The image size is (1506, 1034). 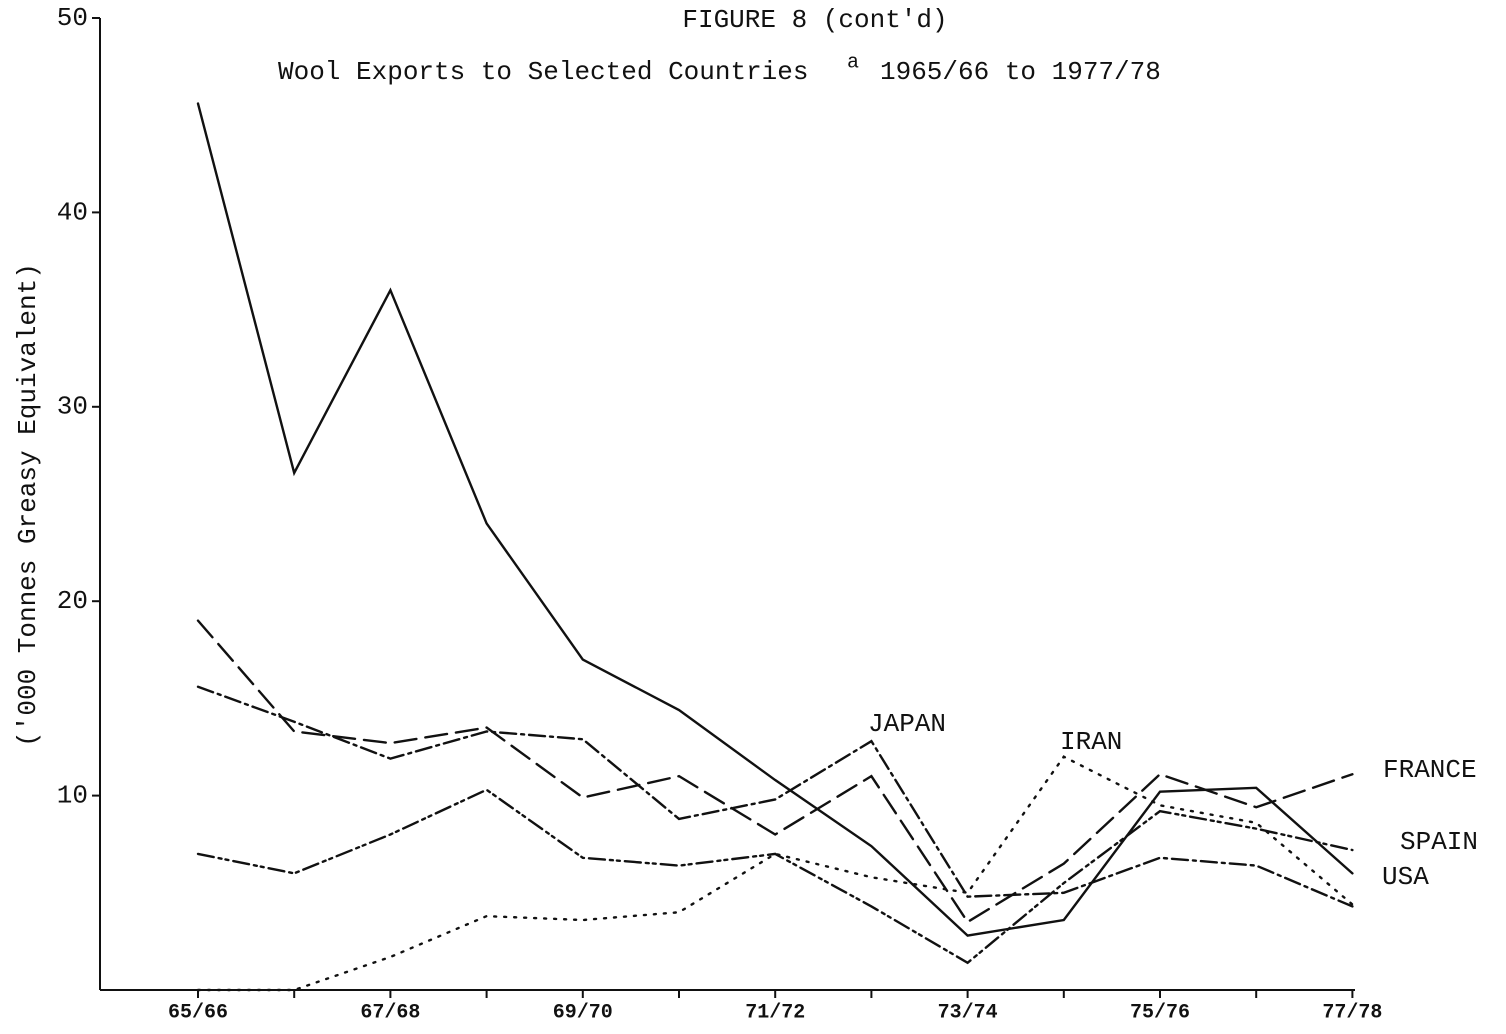 I want to click on x-tick-label: 67/68, so click(x=390, y=1012).